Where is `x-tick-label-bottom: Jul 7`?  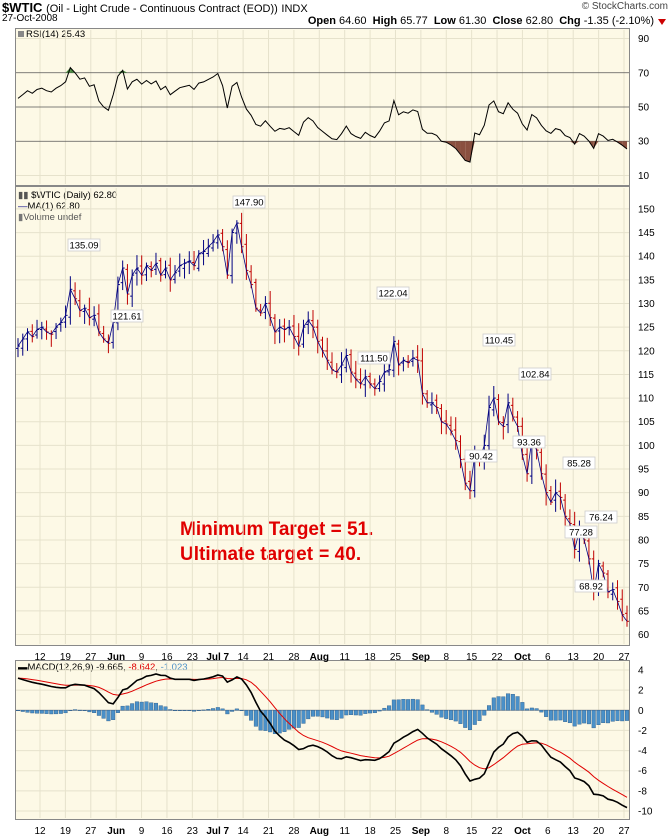 x-tick-label-bottom: Jul 7 is located at coordinates (217, 831).